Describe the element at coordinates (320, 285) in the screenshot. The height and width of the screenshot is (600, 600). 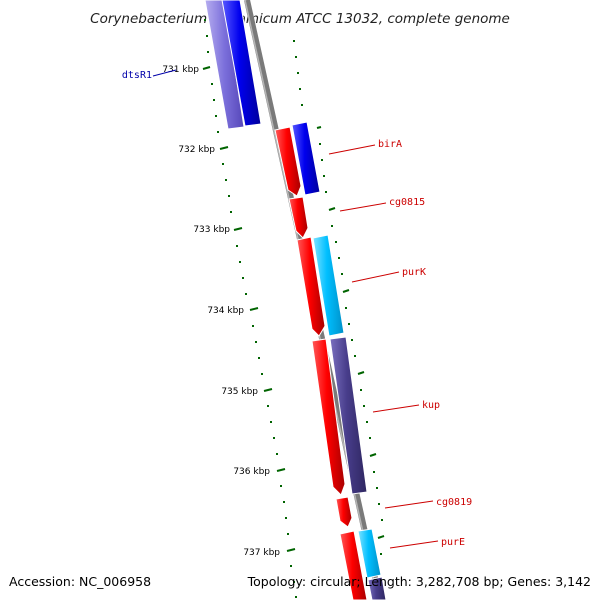
I see `gene-purK` at that location.